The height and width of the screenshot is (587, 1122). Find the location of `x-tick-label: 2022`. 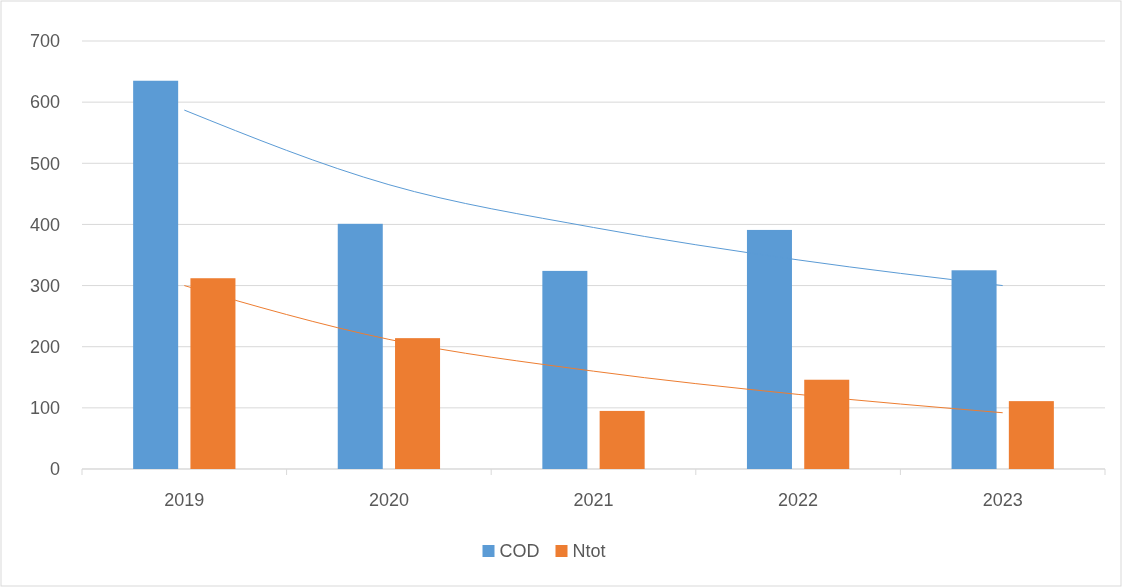

x-tick-label: 2022 is located at coordinates (798, 500).